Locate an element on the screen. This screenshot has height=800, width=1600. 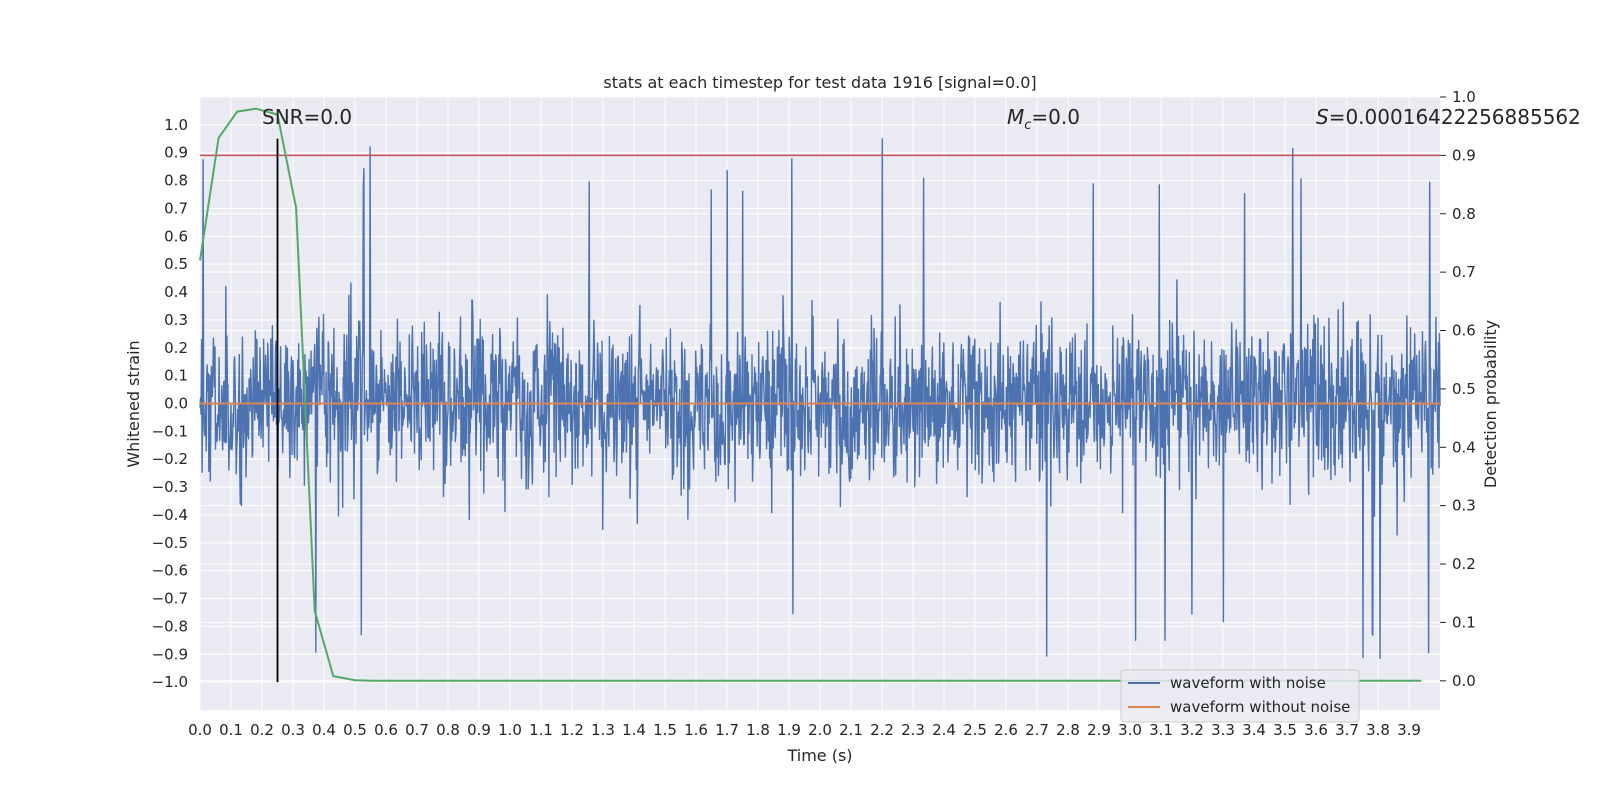
s-annotation: S=0.00016422256885562 is located at coordinates (1448, 117).